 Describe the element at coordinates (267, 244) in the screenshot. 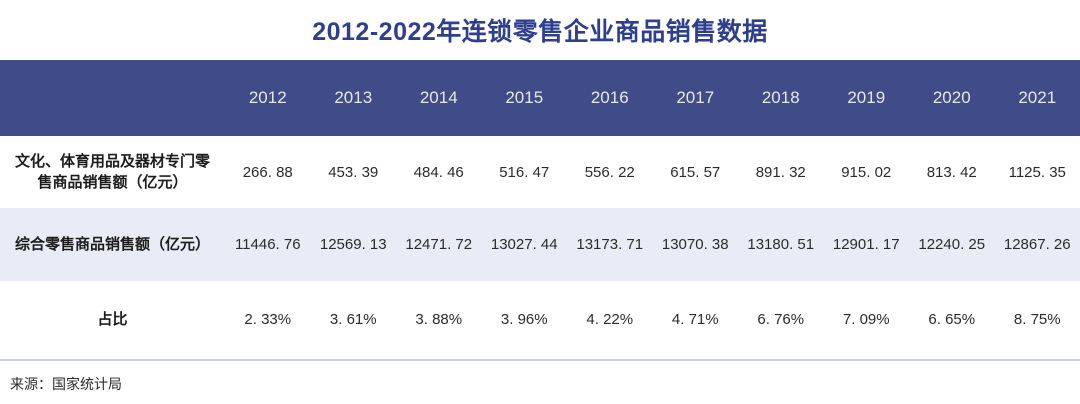

I see `data-cell: 11446. 76` at that location.